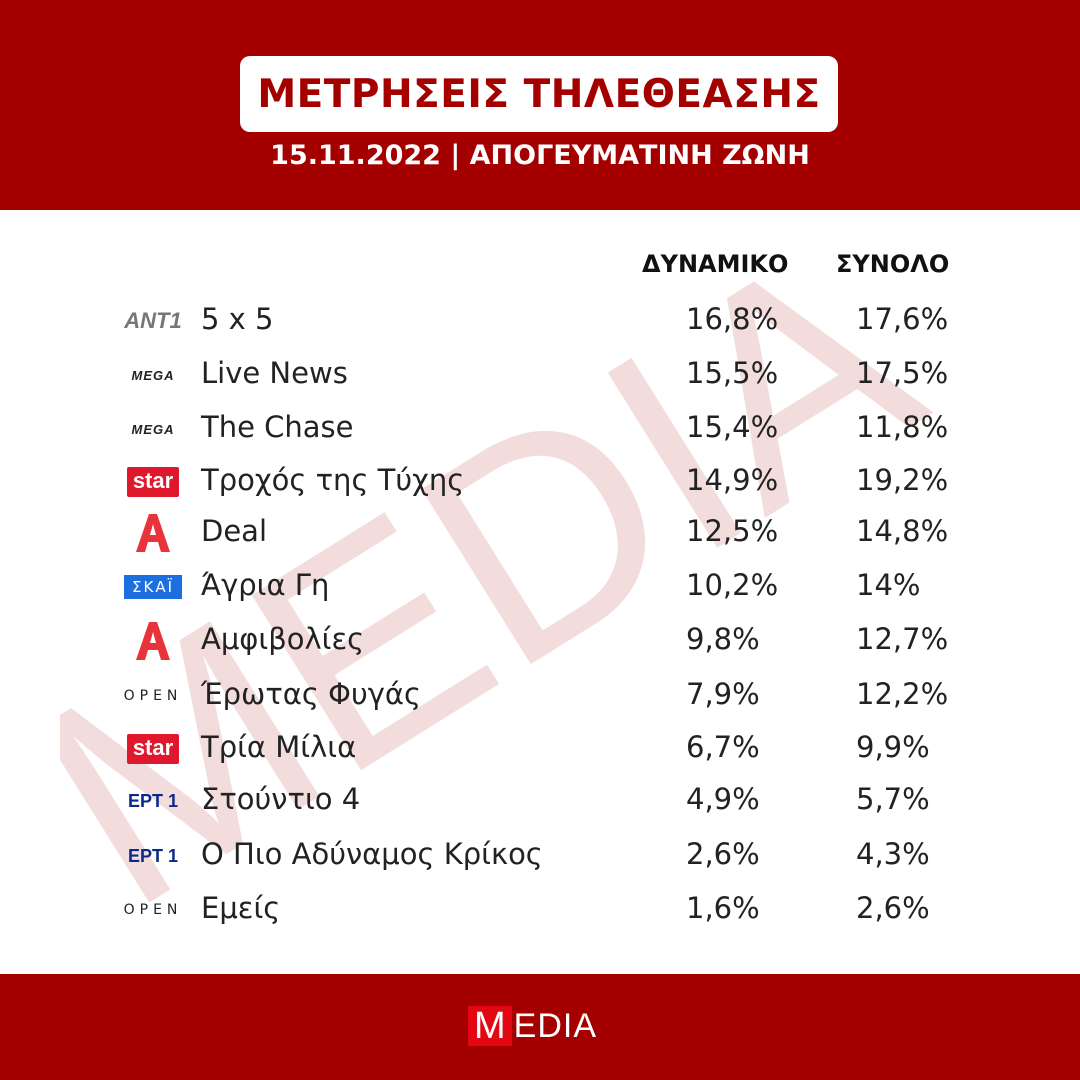  What do you see at coordinates (723, 854) in the screenshot?
I see `dynamic-value: 2,6%` at bounding box center [723, 854].